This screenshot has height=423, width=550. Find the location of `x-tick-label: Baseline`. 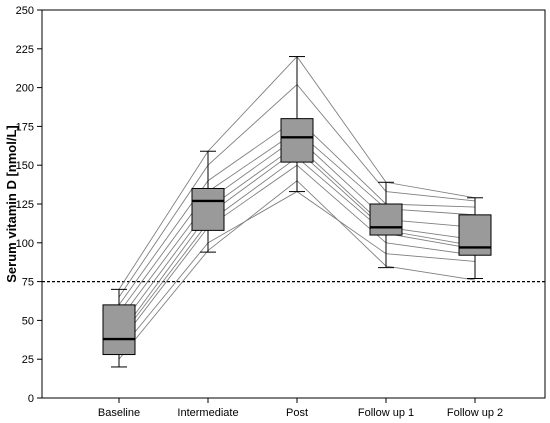

x-tick-label: Baseline is located at coordinates (119, 413).